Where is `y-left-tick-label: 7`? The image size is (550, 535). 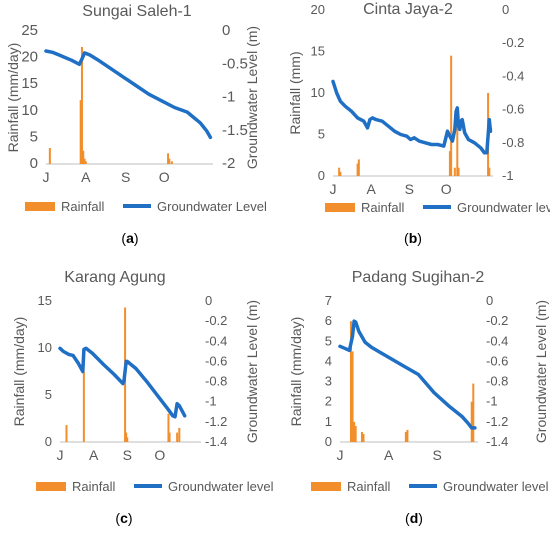
y-left-tick-label: 7 is located at coordinates (328, 300).